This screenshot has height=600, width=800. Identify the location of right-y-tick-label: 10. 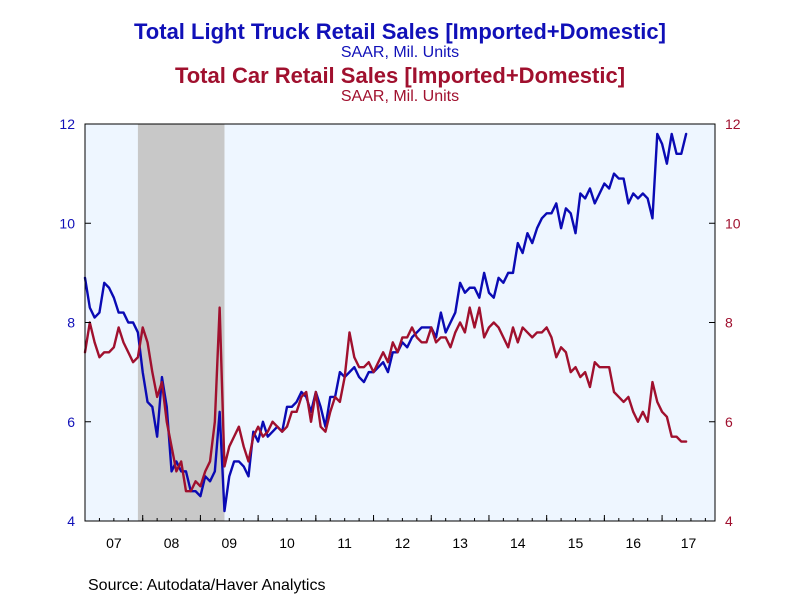
(733, 223).